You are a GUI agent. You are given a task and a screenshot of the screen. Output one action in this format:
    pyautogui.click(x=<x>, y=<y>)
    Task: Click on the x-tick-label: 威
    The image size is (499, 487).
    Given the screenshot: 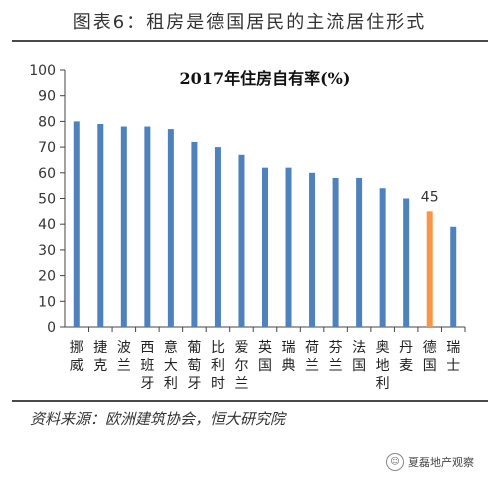 What is the action you would take?
    pyautogui.click(x=77, y=366)
    